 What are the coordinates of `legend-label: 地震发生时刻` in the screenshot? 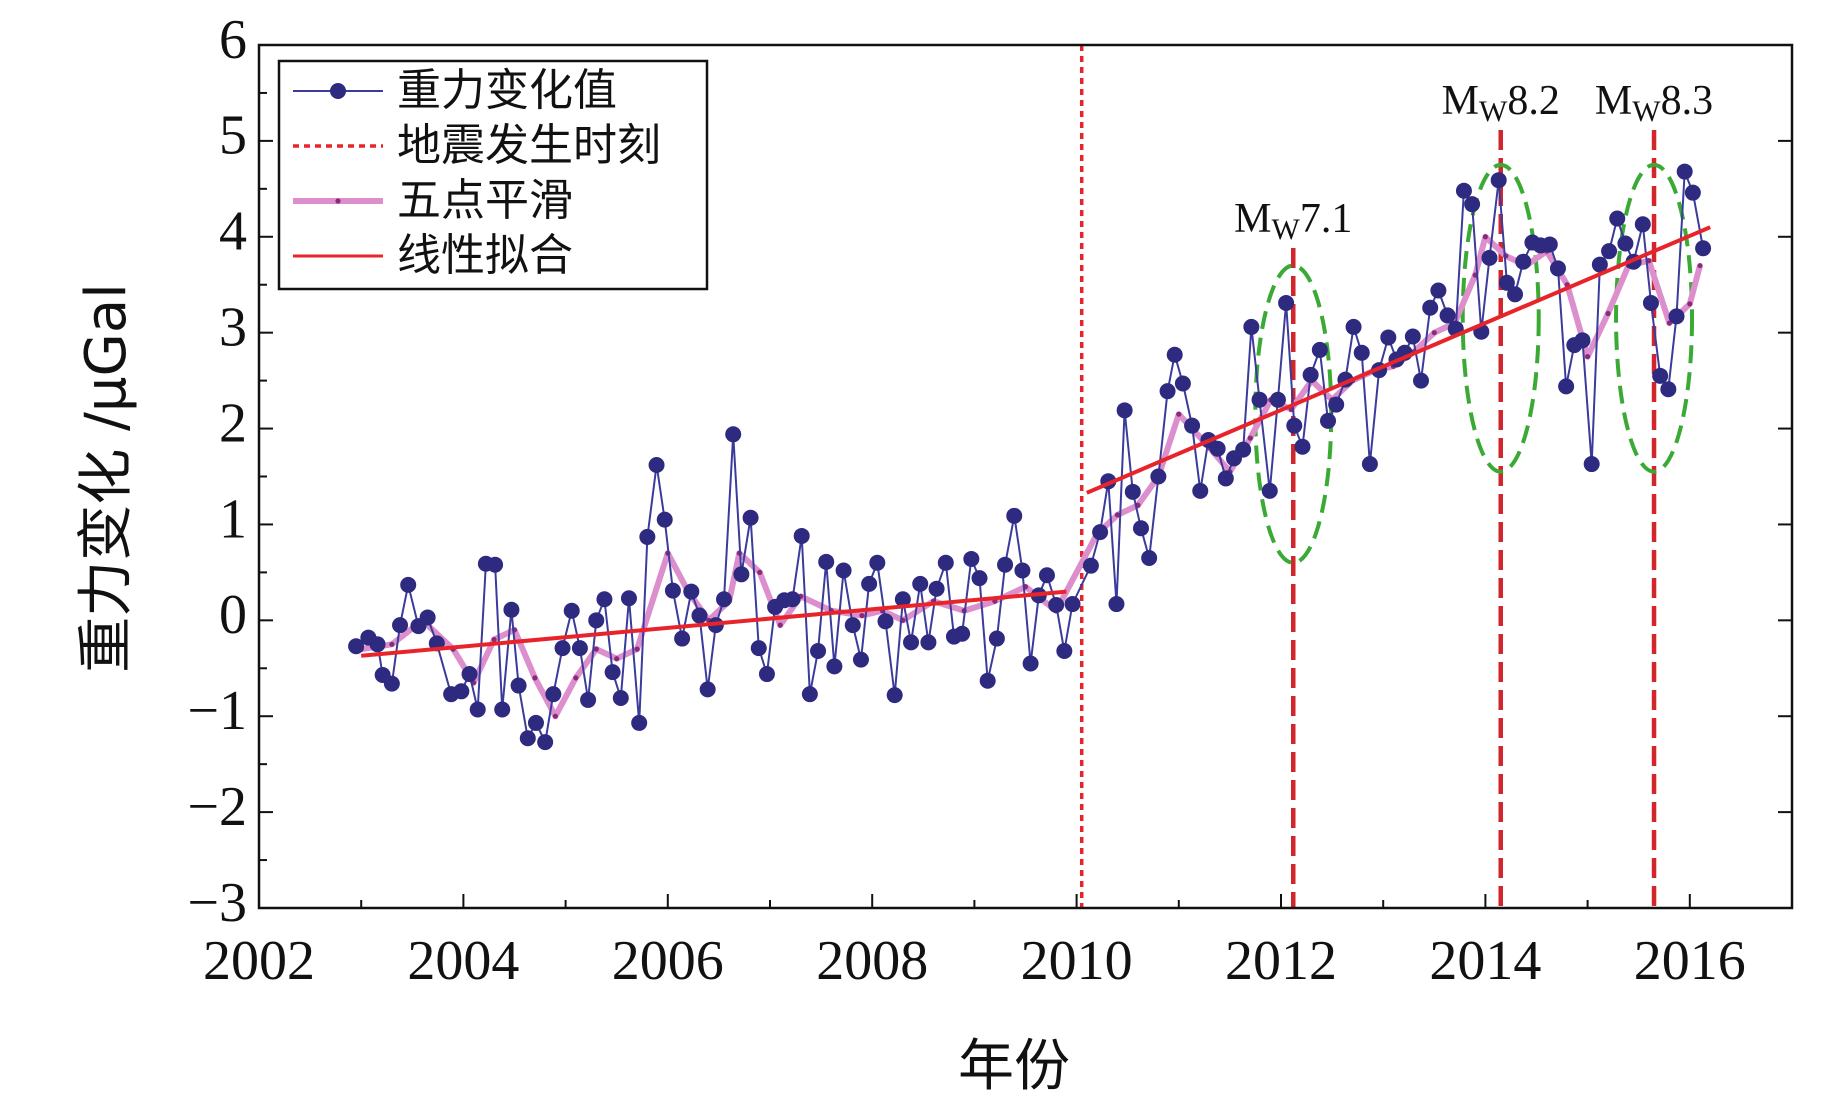 It's located at (529, 145).